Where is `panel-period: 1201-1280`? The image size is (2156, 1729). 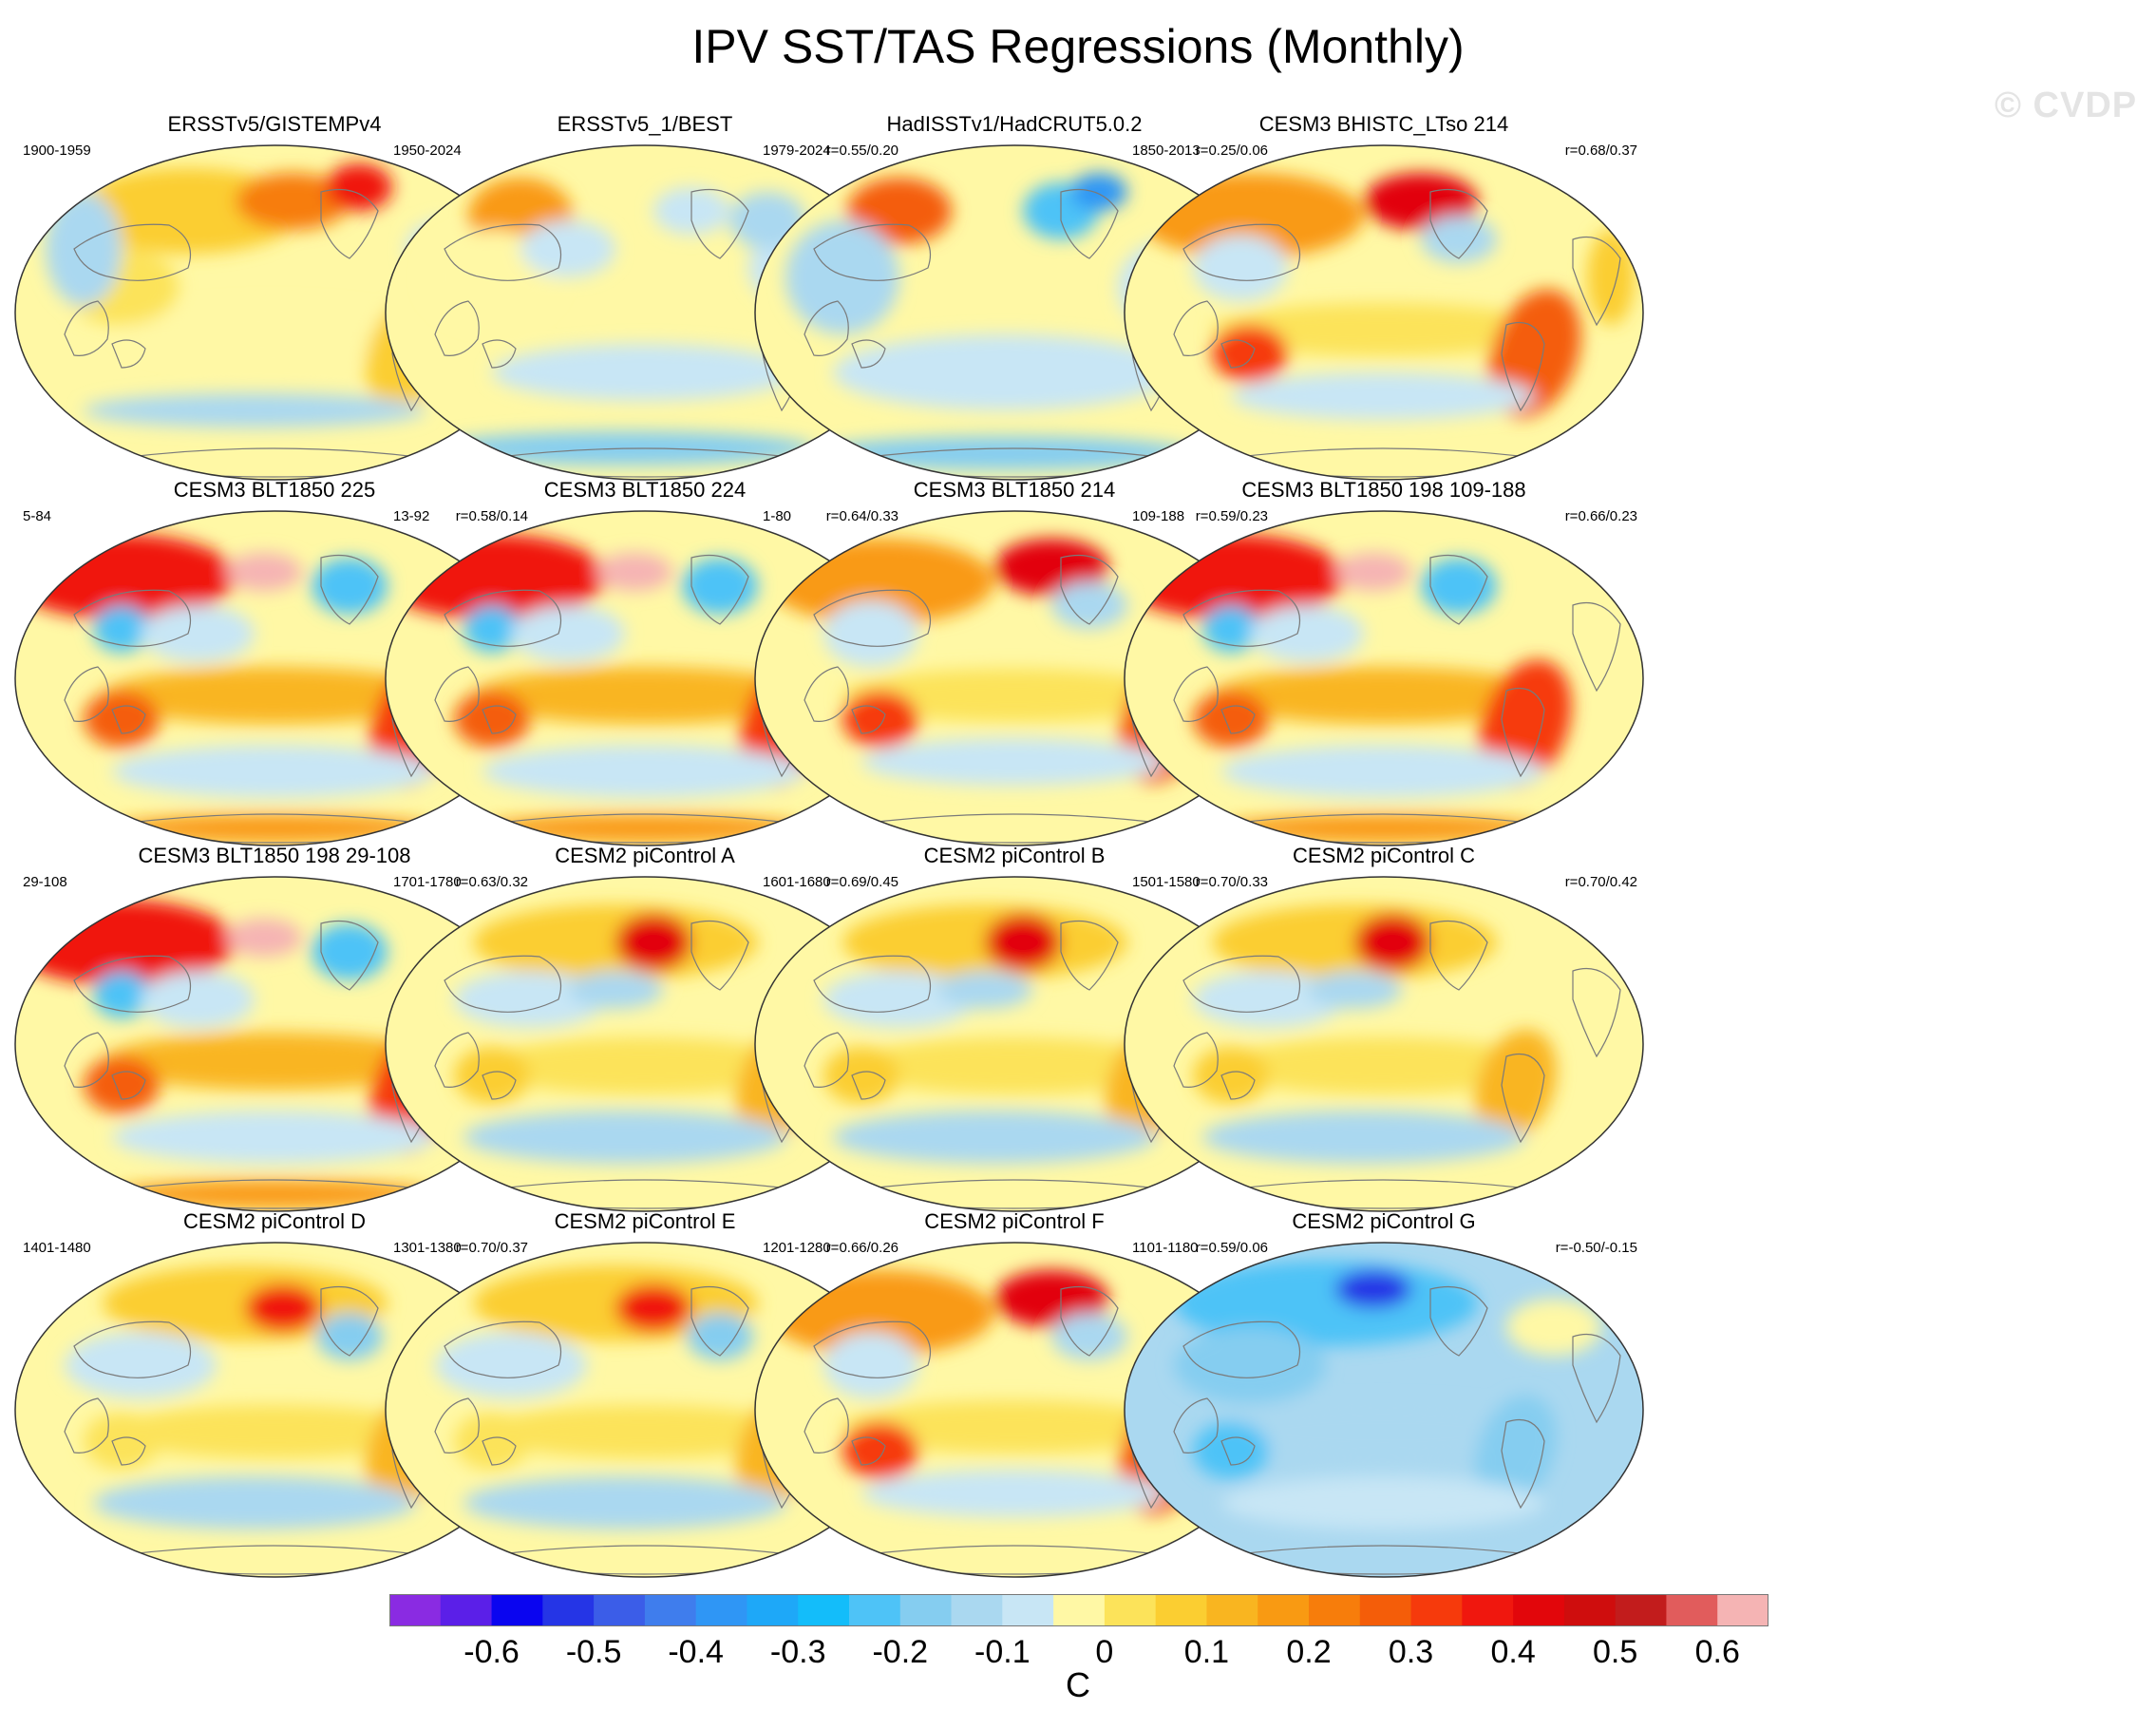 panel-period: 1201-1280 is located at coordinates (797, 1248).